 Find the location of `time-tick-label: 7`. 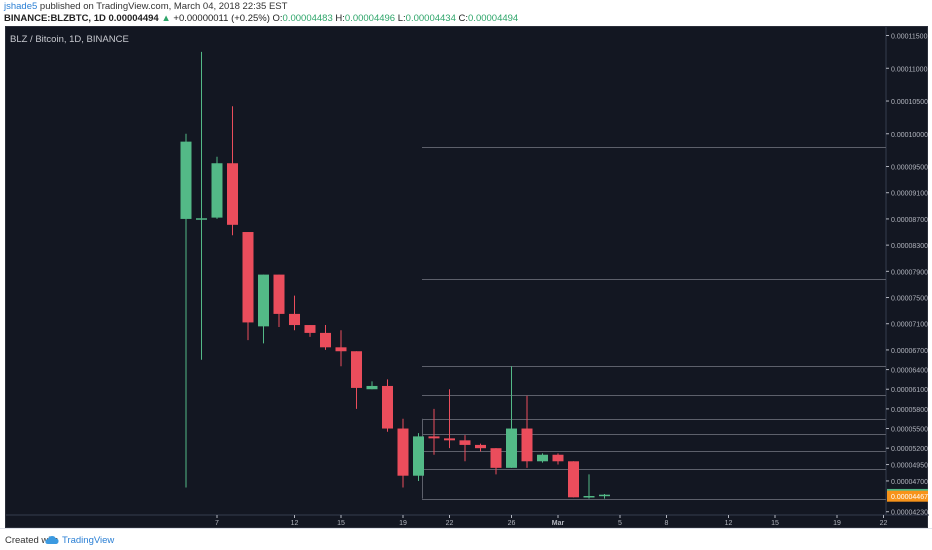

time-tick-label: 7 is located at coordinates (217, 523).